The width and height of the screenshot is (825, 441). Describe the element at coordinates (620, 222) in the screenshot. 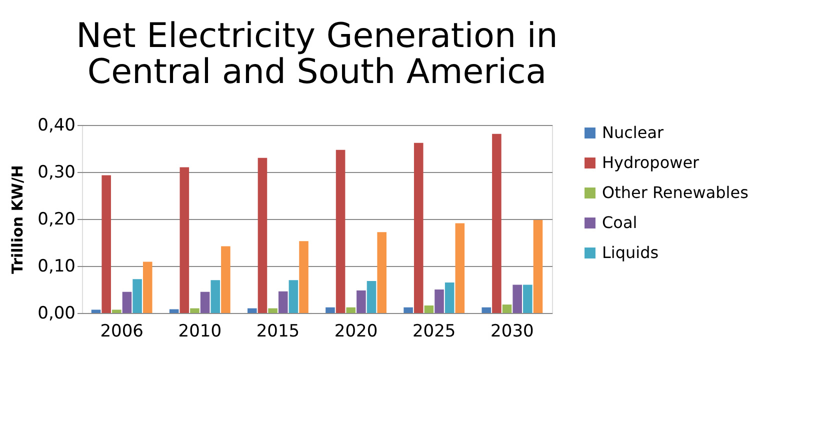

I see `legend-label: Coal` at that location.